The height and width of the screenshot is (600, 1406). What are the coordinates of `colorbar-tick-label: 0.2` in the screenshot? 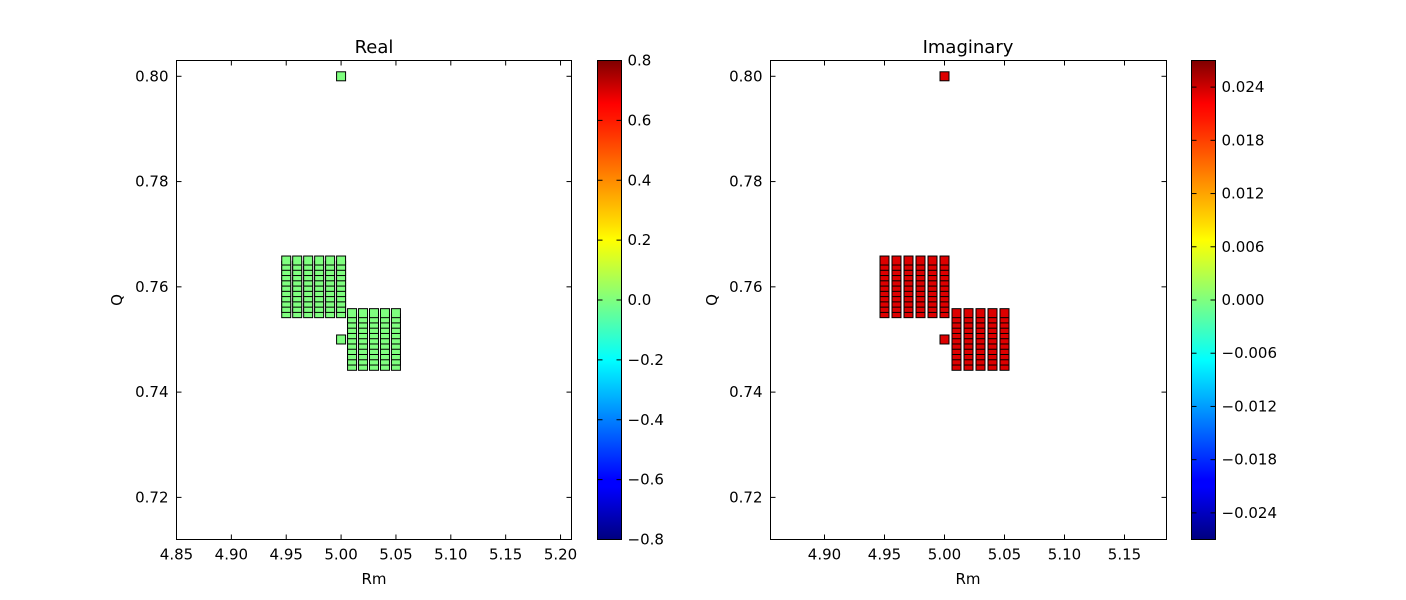 It's located at (640, 240).